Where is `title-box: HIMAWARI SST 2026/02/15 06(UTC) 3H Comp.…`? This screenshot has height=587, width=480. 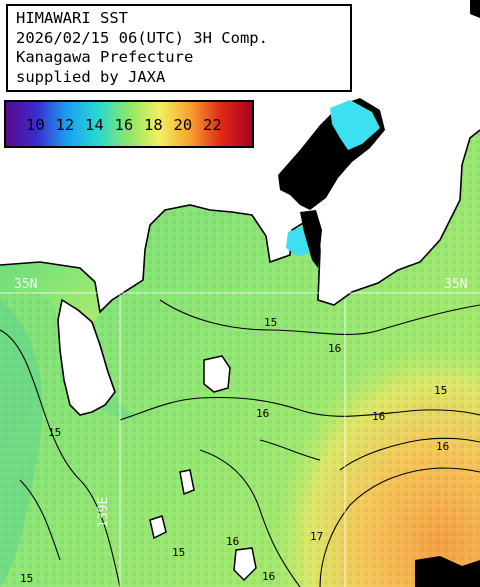
title-box: HIMAWARI SST 2026/02/15 06(UTC) 3H Comp.… is located at coordinates (179, 48).